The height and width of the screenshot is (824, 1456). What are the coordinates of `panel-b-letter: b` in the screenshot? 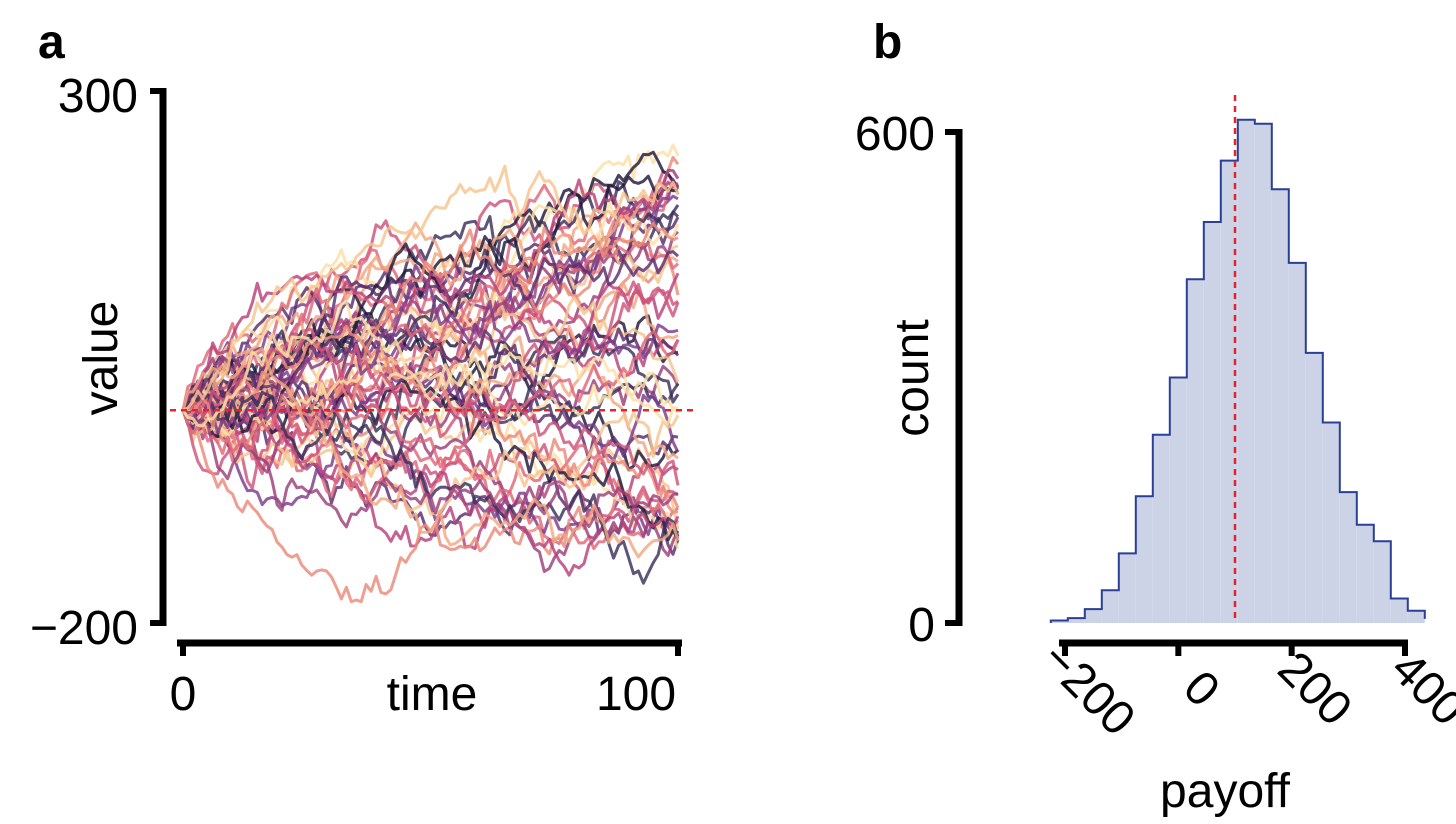 It's located at (887, 42).